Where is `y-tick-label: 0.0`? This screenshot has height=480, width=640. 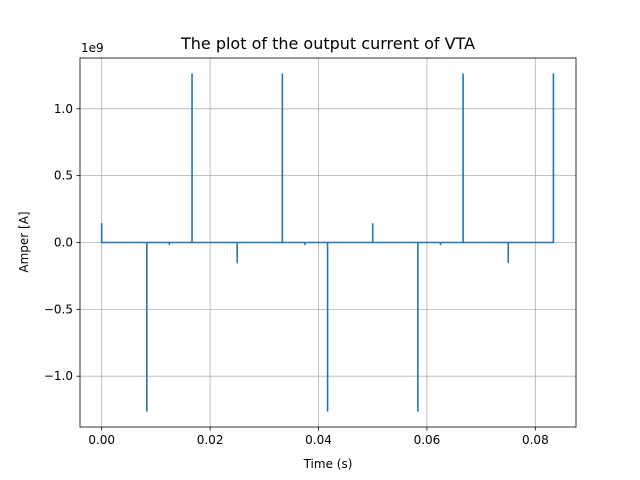
y-tick-label: 0.0 is located at coordinates (63, 243).